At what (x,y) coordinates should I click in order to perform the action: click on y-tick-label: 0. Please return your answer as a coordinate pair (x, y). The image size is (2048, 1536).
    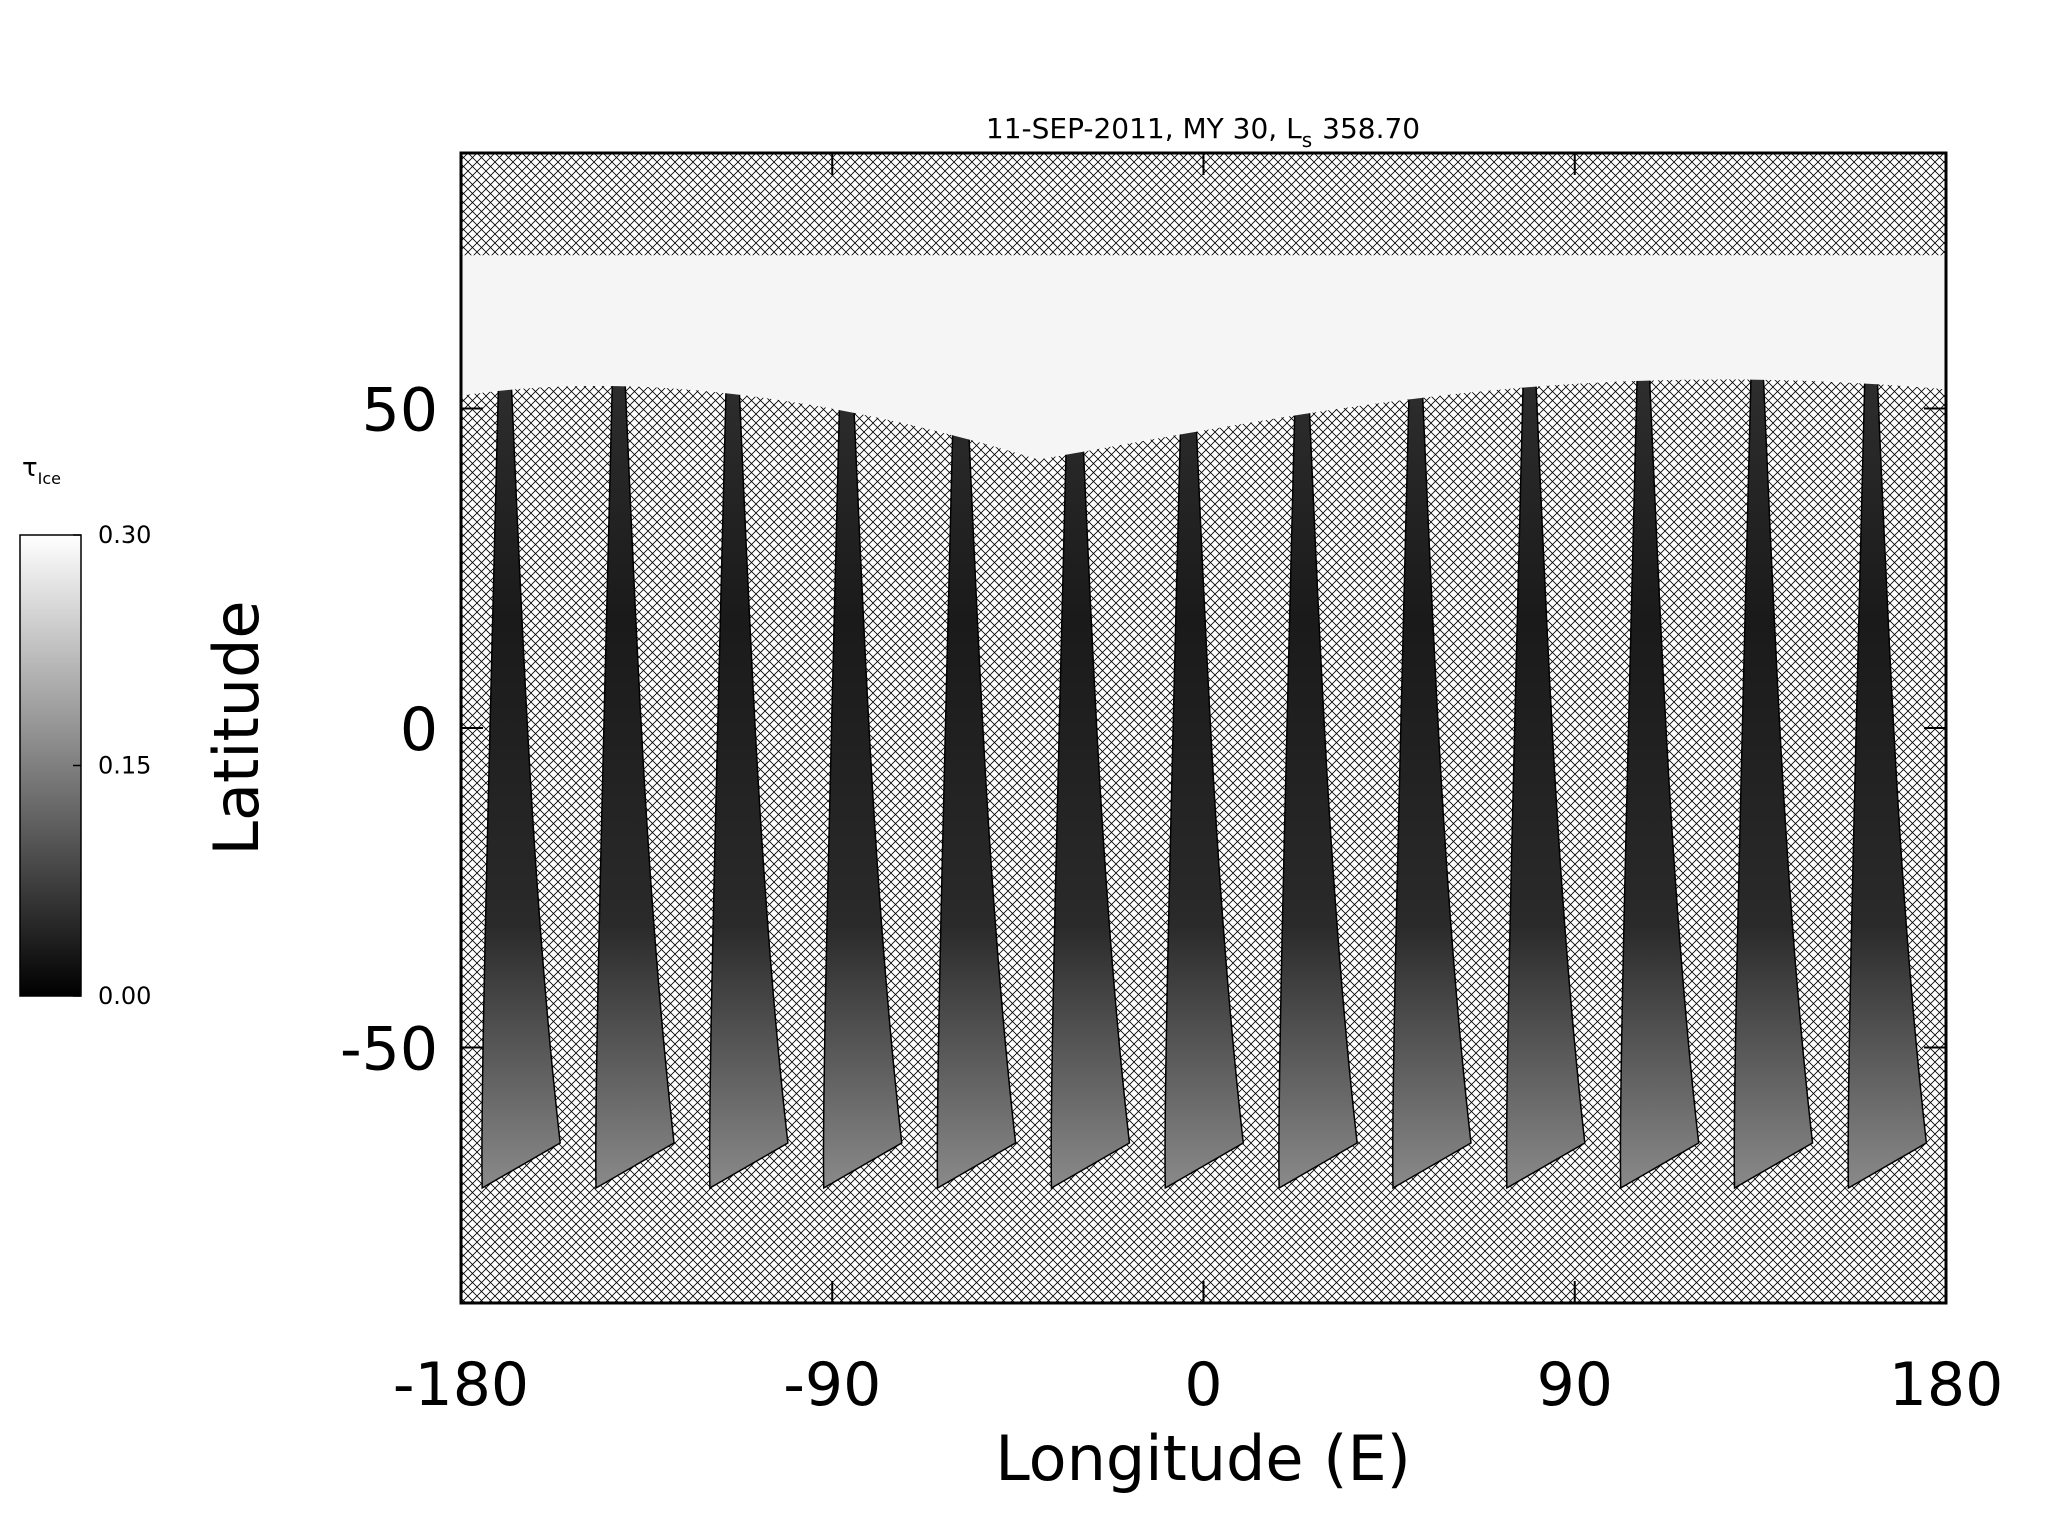
    Looking at the image, I should click on (419, 730).